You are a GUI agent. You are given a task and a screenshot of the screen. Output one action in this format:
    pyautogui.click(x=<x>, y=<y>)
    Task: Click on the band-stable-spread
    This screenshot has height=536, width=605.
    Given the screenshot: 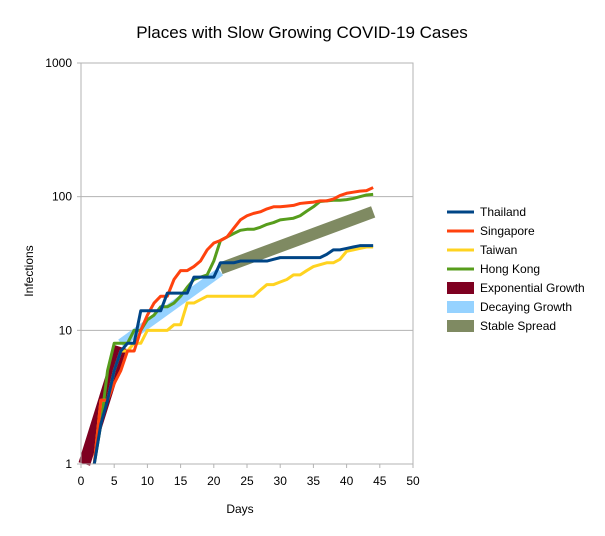 What is the action you would take?
    pyautogui.click(x=297, y=240)
    